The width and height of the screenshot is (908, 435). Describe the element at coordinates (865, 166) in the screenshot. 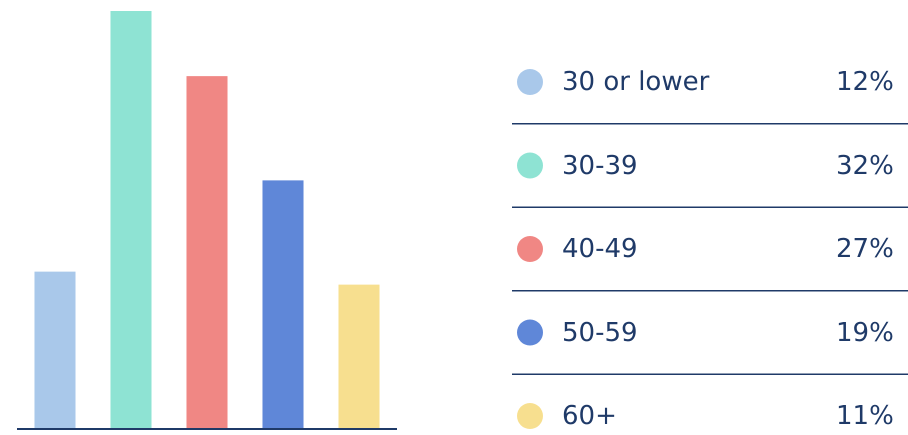

I see `data-label: 32%` at that location.